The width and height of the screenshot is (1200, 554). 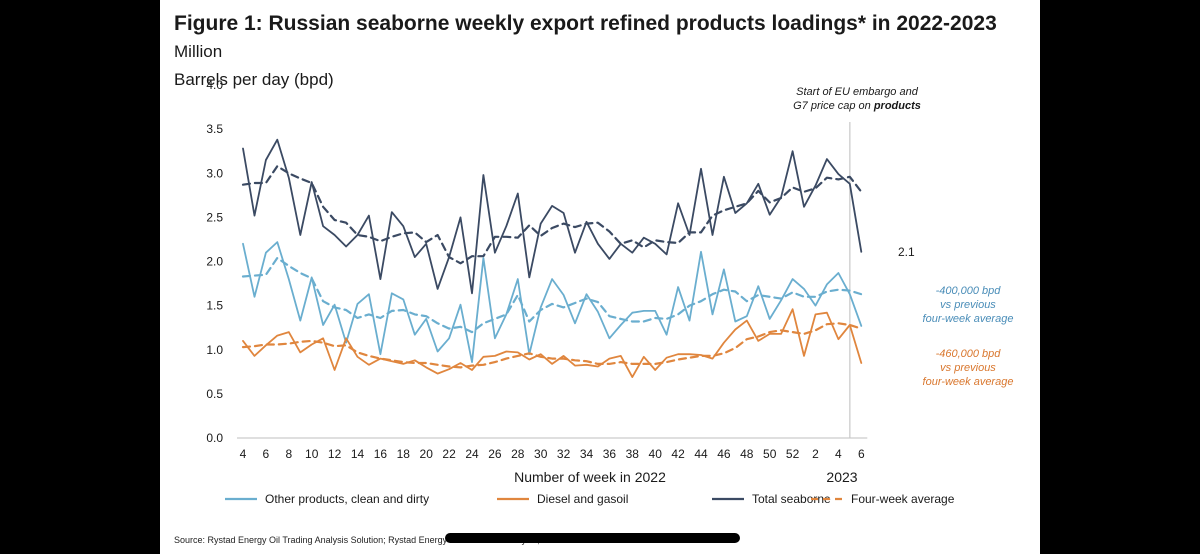 I want to click on redaction-bar, so click(x=592, y=538).